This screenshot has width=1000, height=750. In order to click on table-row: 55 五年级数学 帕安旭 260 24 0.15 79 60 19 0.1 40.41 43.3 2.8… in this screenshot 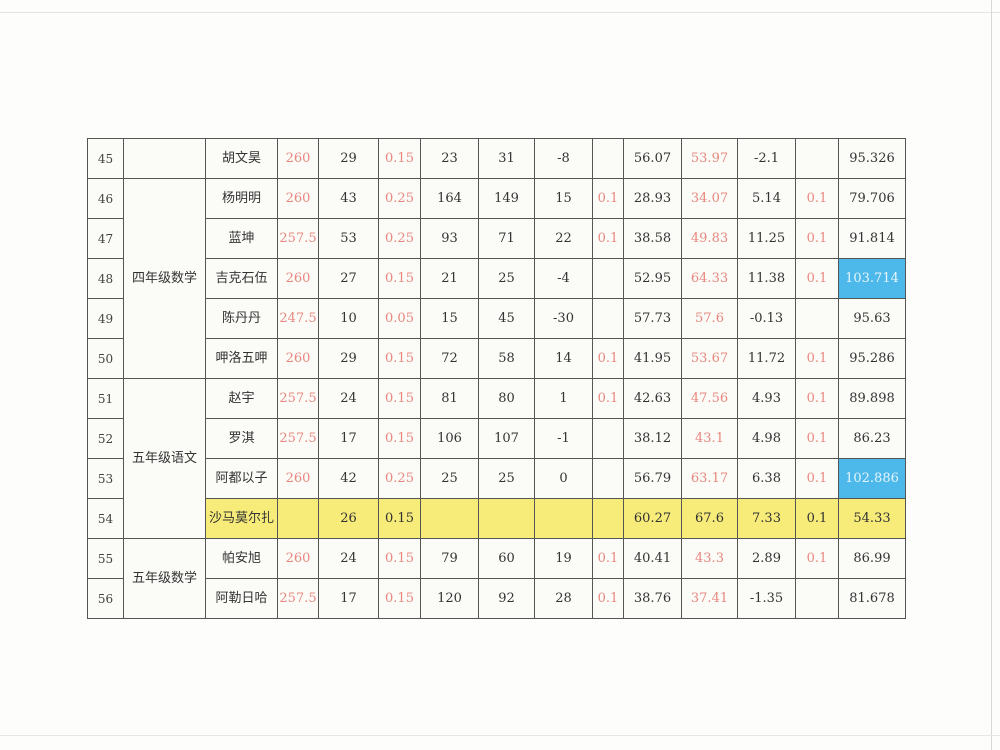, I will do `click(496, 578)`.